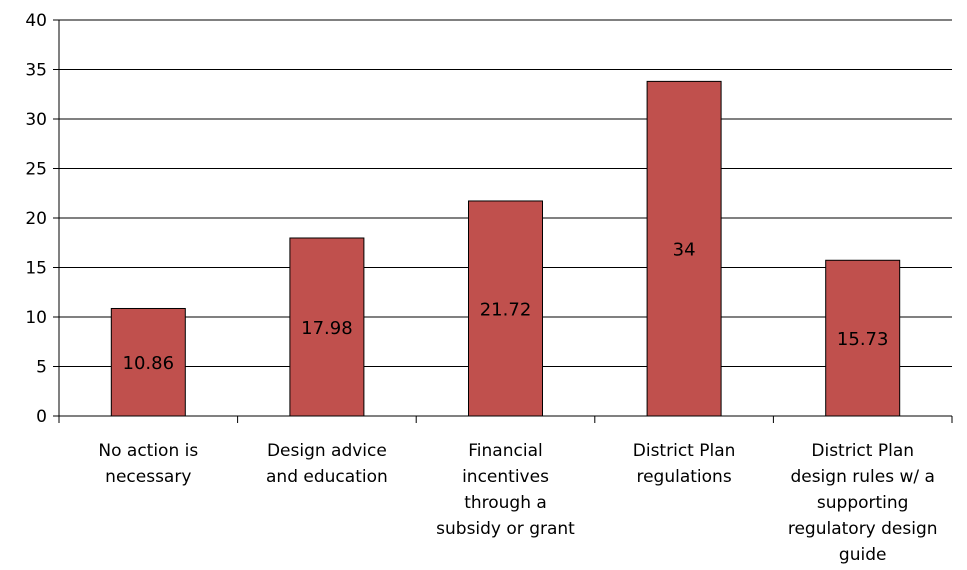  I want to click on x-category-label: District Plan regulations, so click(684, 464).